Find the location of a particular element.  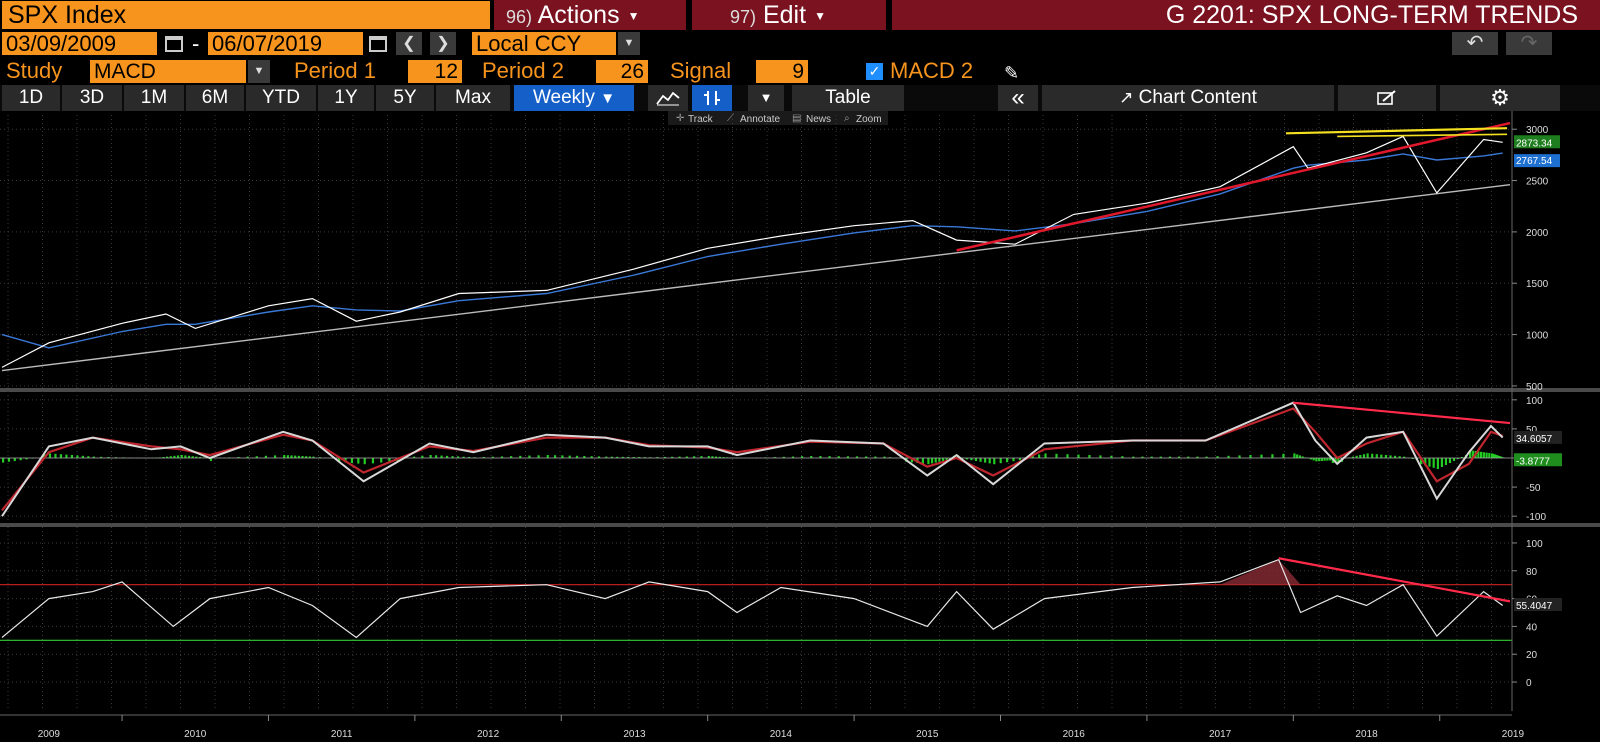

actions-menu-button: 96) Actions ▼ is located at coordinates (590, 15).